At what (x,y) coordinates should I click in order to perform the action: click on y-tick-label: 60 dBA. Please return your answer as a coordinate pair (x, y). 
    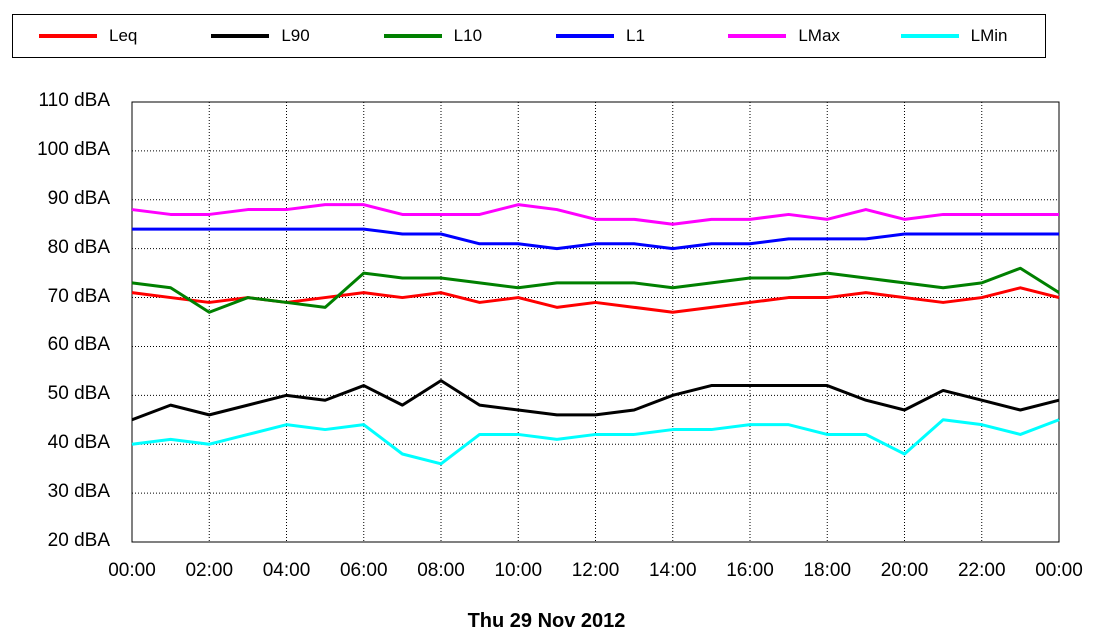
    Looking at the image, I should click on (78, 345).